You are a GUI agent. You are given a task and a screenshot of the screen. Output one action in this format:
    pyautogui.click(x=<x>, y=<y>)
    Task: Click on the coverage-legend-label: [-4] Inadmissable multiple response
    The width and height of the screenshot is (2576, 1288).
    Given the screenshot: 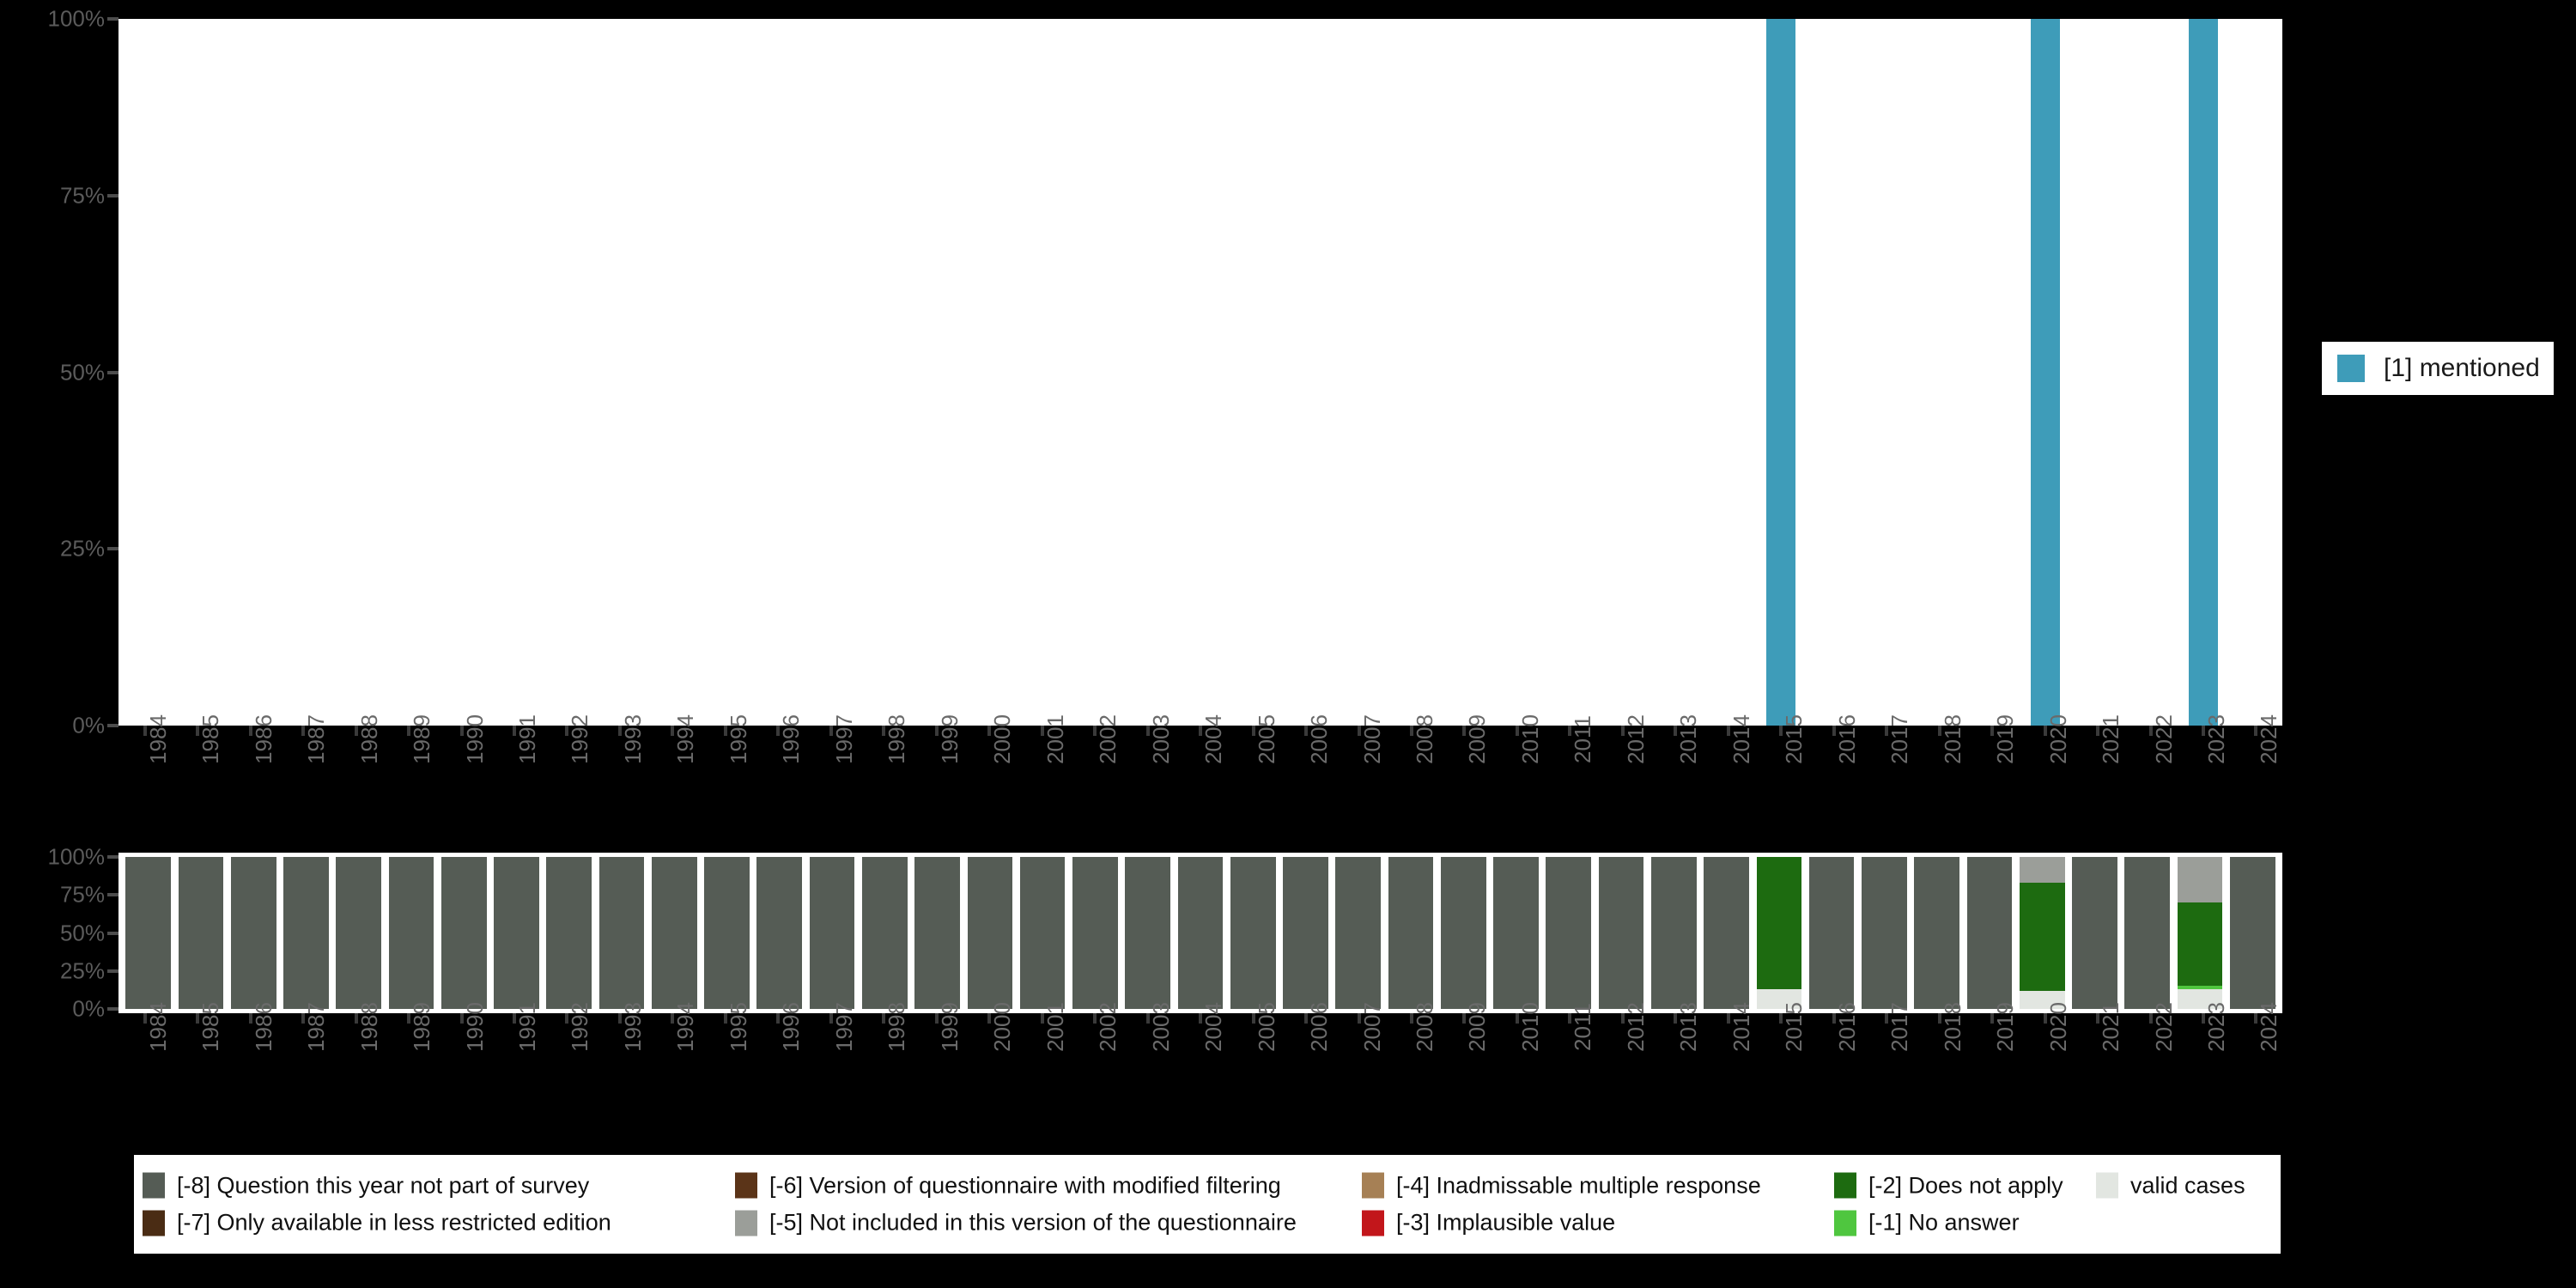 What is the action you would take?
    pyautogui.click(x=1579, y=1185)
    